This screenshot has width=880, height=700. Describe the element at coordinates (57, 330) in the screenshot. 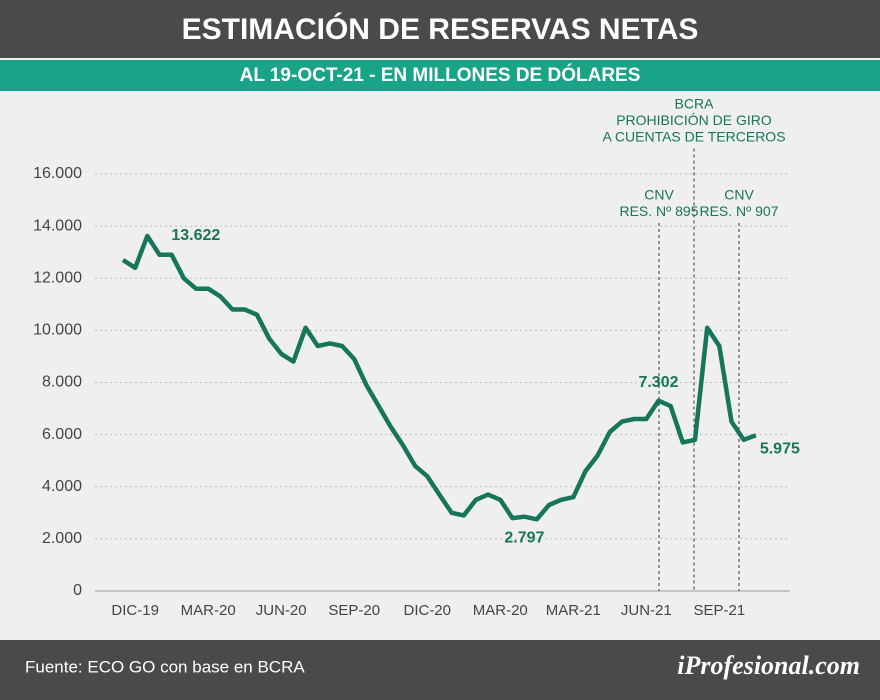

I see `y-tick-label: 10.000` at that location.